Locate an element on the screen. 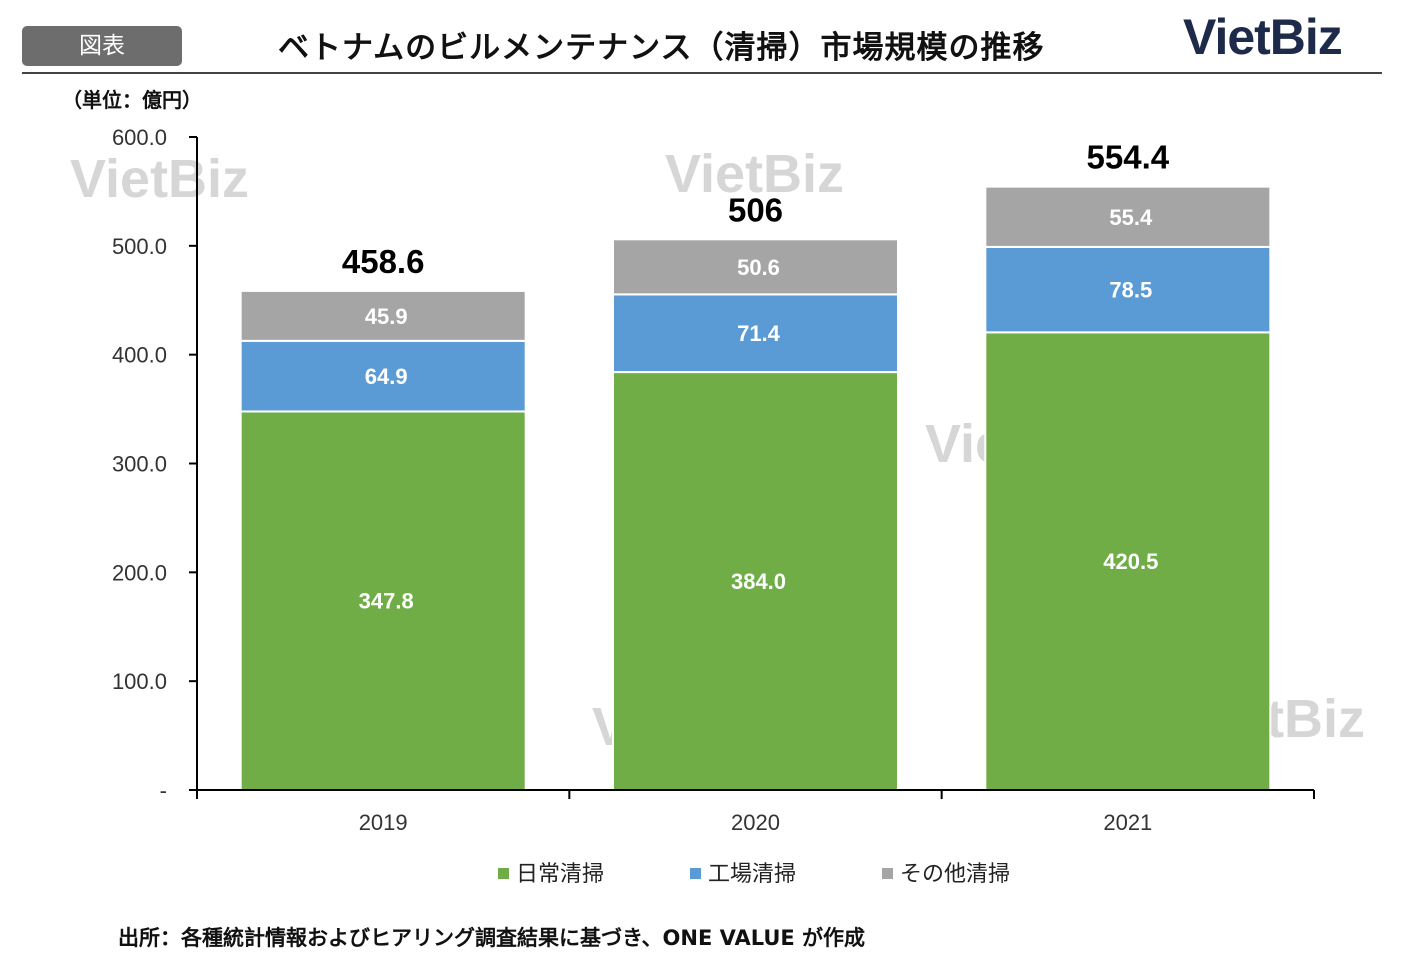  data-label-2-2021: 55.4 is located at coordinates (1131, 217).